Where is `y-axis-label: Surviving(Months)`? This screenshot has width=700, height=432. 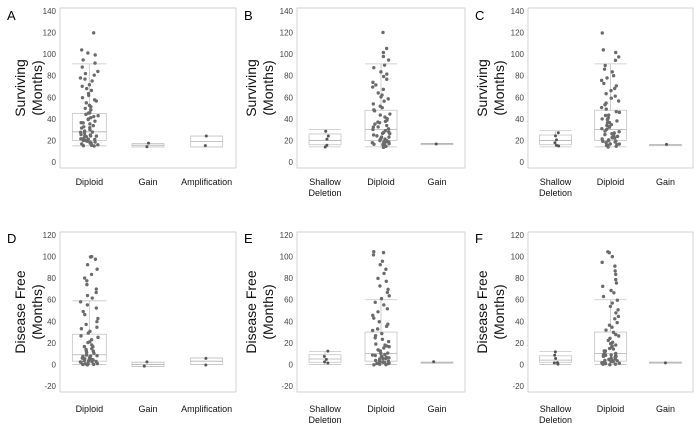
y-axis-label: Surviving(Months) is located at coordinates (259, 88).